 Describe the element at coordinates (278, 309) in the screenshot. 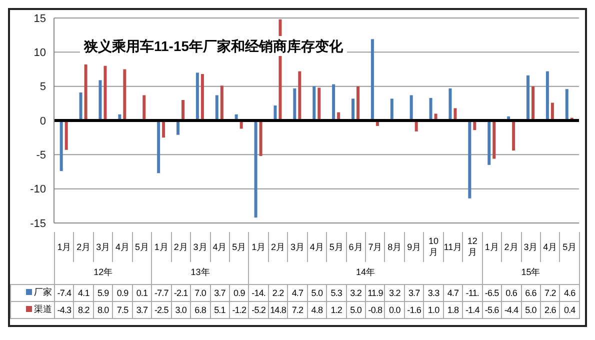

I see `data-label: 14.8` at that location.